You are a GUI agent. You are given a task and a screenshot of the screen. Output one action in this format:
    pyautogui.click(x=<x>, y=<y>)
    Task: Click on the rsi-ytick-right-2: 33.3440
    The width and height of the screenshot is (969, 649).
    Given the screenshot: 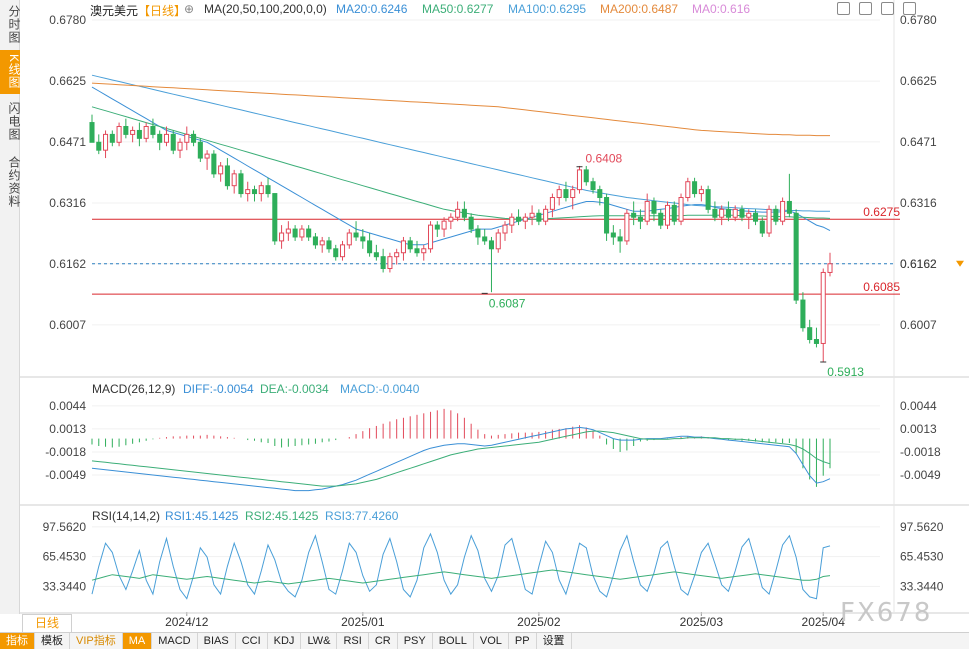 What is the action you would take?
    pyautogui.click(x=922, y=586)
    